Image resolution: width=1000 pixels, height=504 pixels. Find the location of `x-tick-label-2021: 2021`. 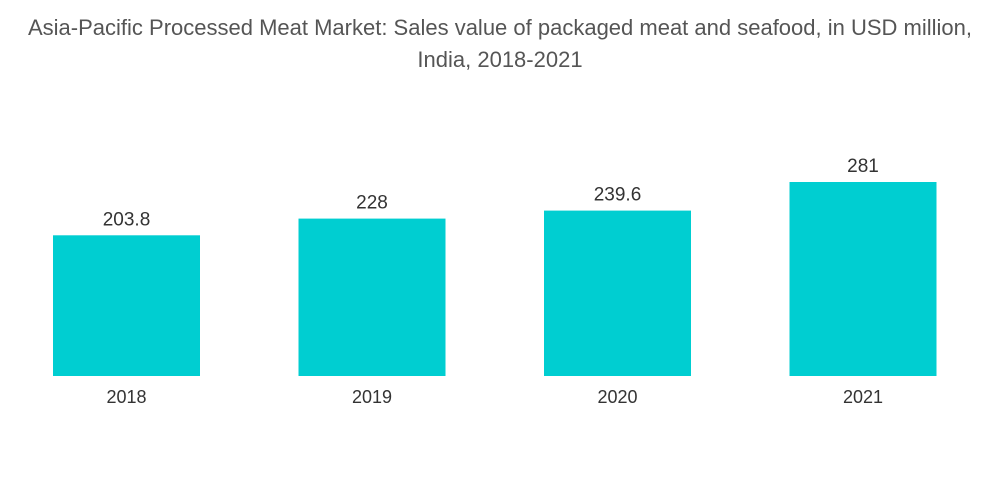

x-tick-label-2021: 2021 is located at coordinates (863, 397).